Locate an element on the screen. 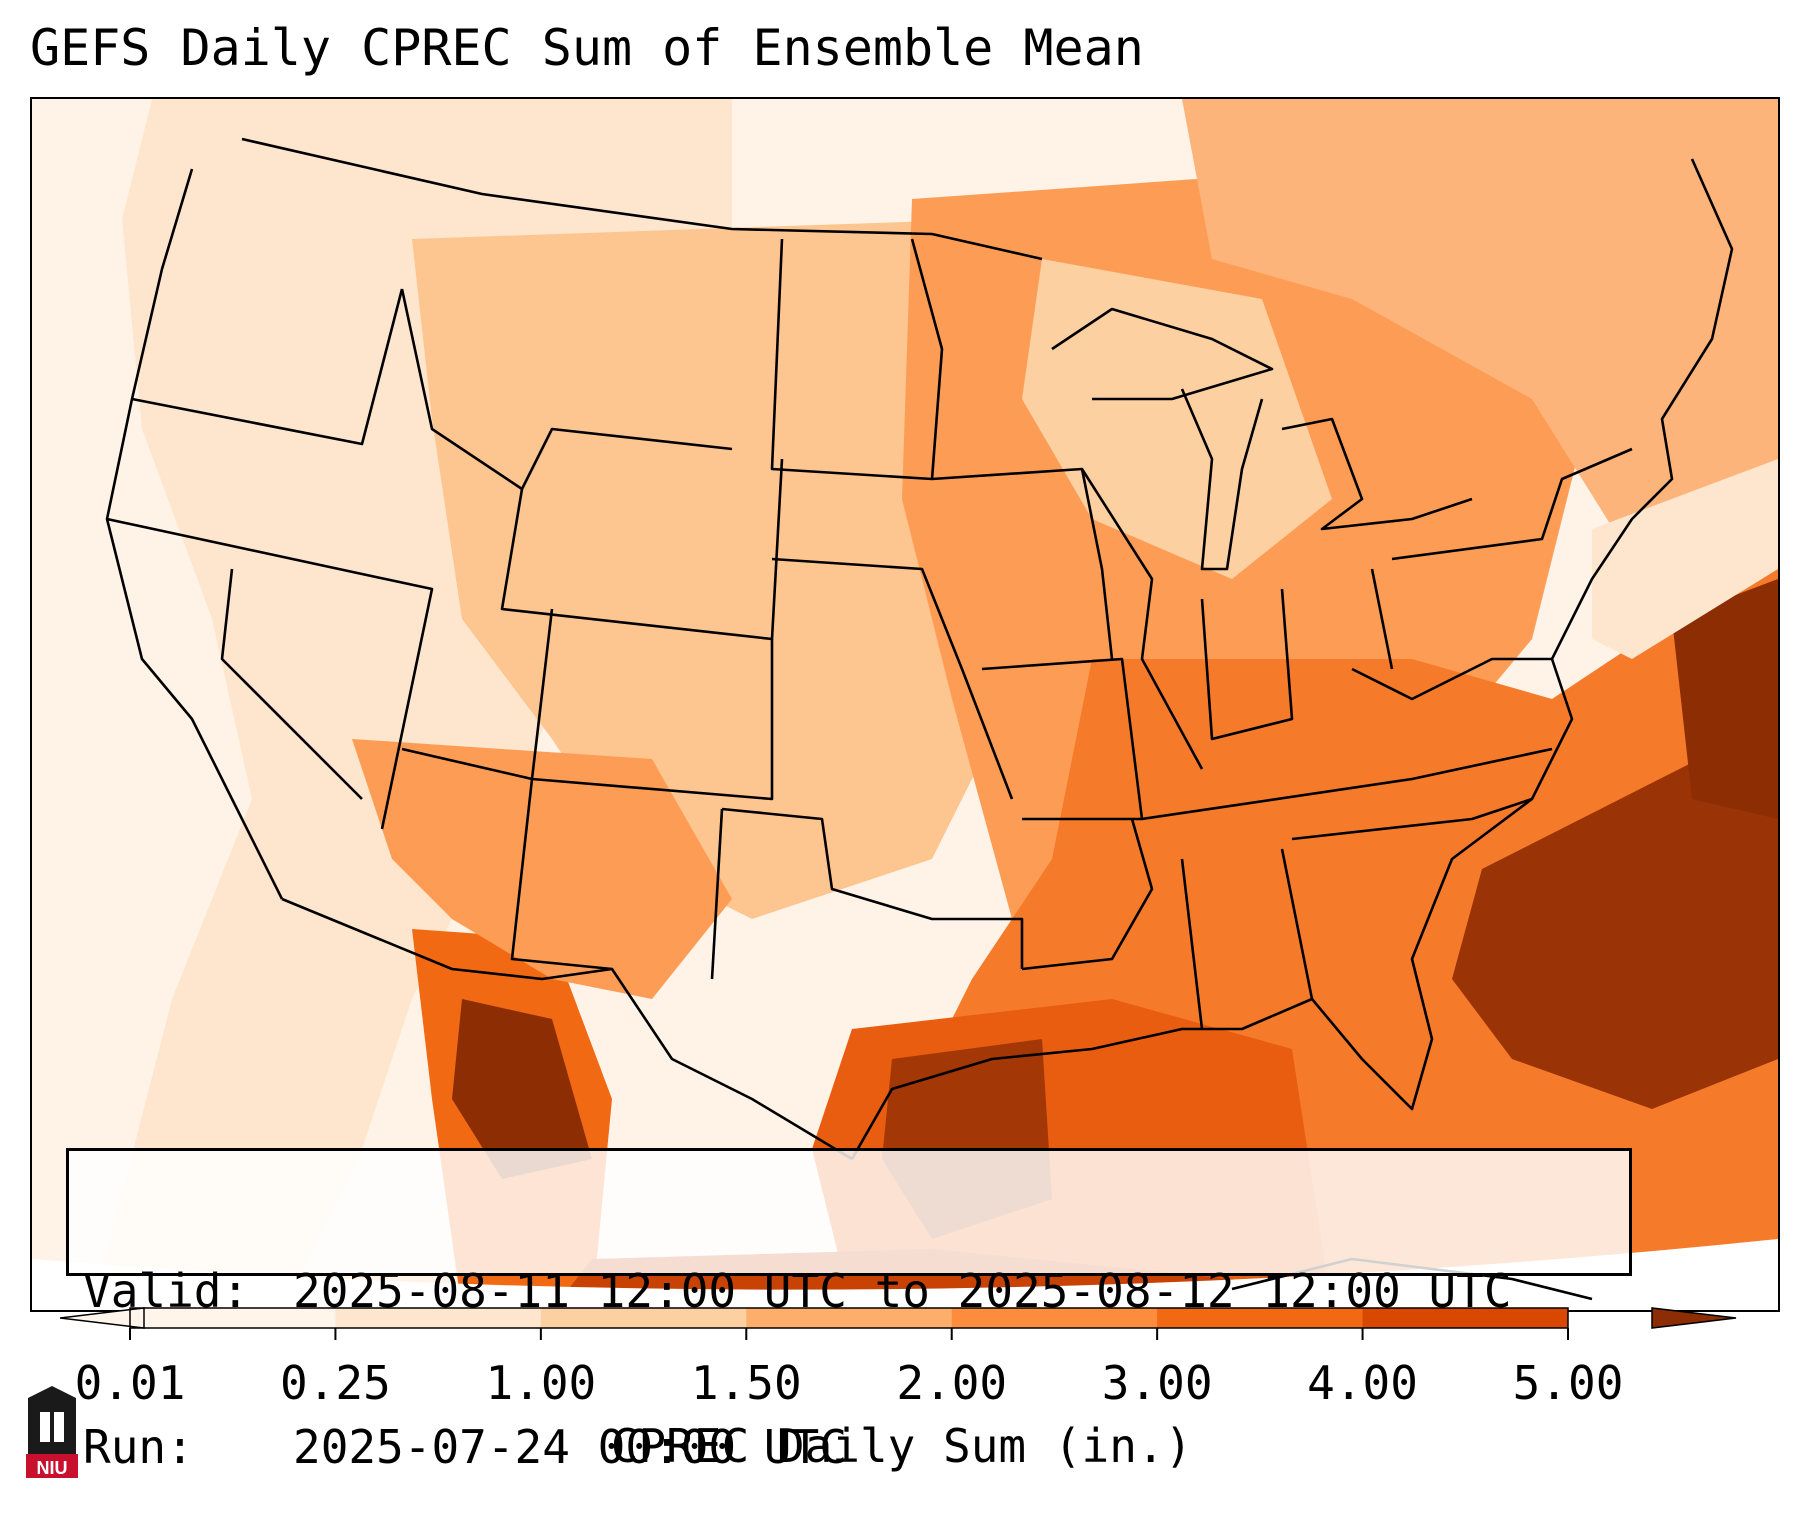 This screenshot has width=1803, height=1525. field-atlantic-max is located at coordinates (1615, 914).